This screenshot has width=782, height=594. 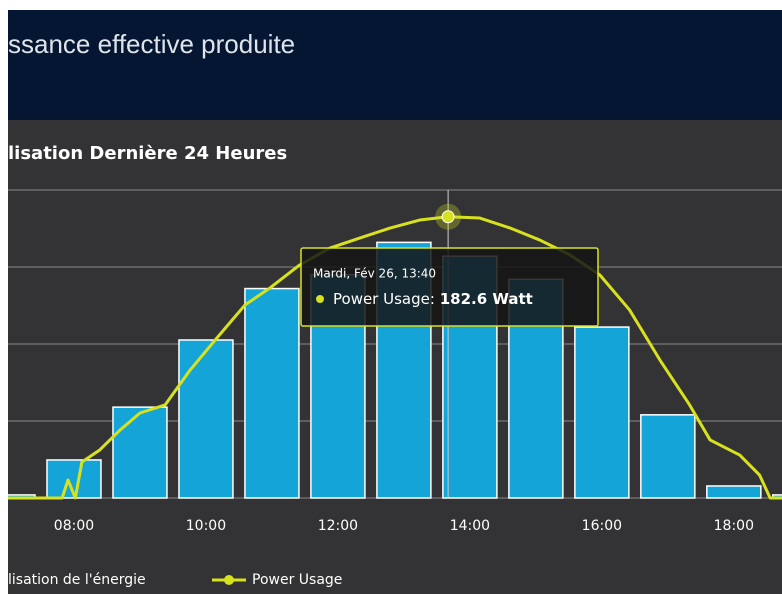 What do you see at coordinates (602, 526) in the screenshot?
I see `x-tick-label: 16:00` at bounding box center [602, 526].